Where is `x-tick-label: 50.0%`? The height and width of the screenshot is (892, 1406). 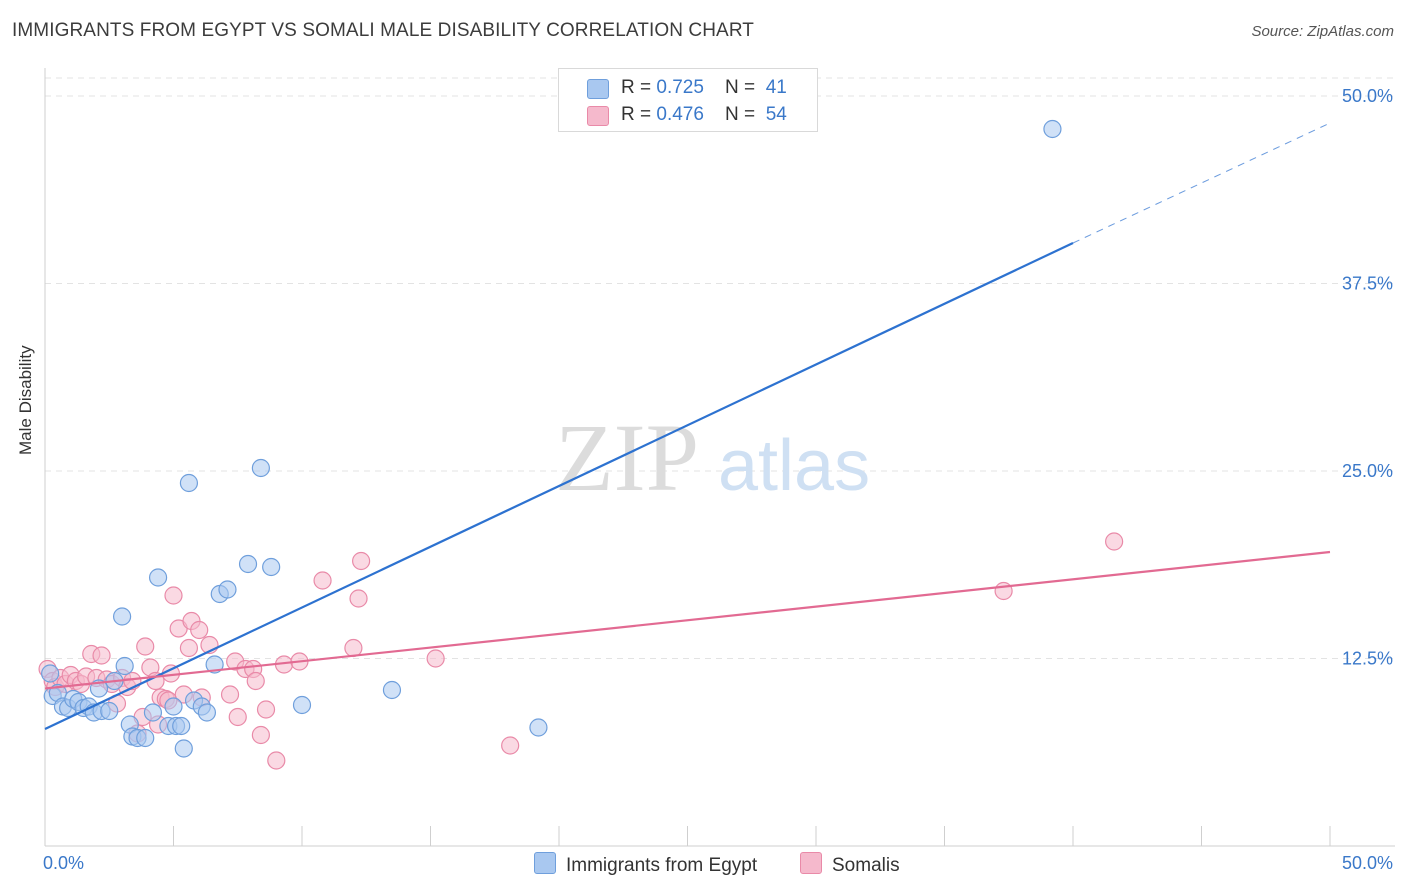
x-tick-label: 50.0% is located at coordinates (1367, 863).